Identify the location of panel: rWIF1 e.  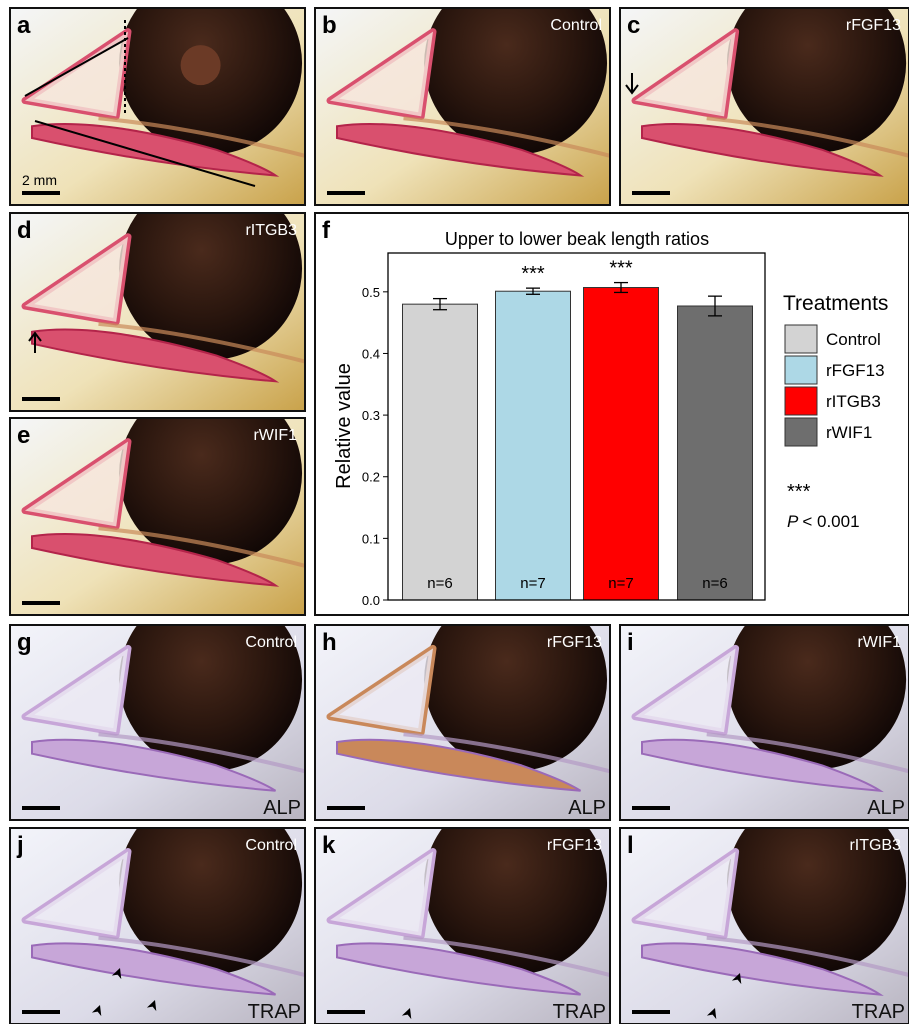
(157, 516).